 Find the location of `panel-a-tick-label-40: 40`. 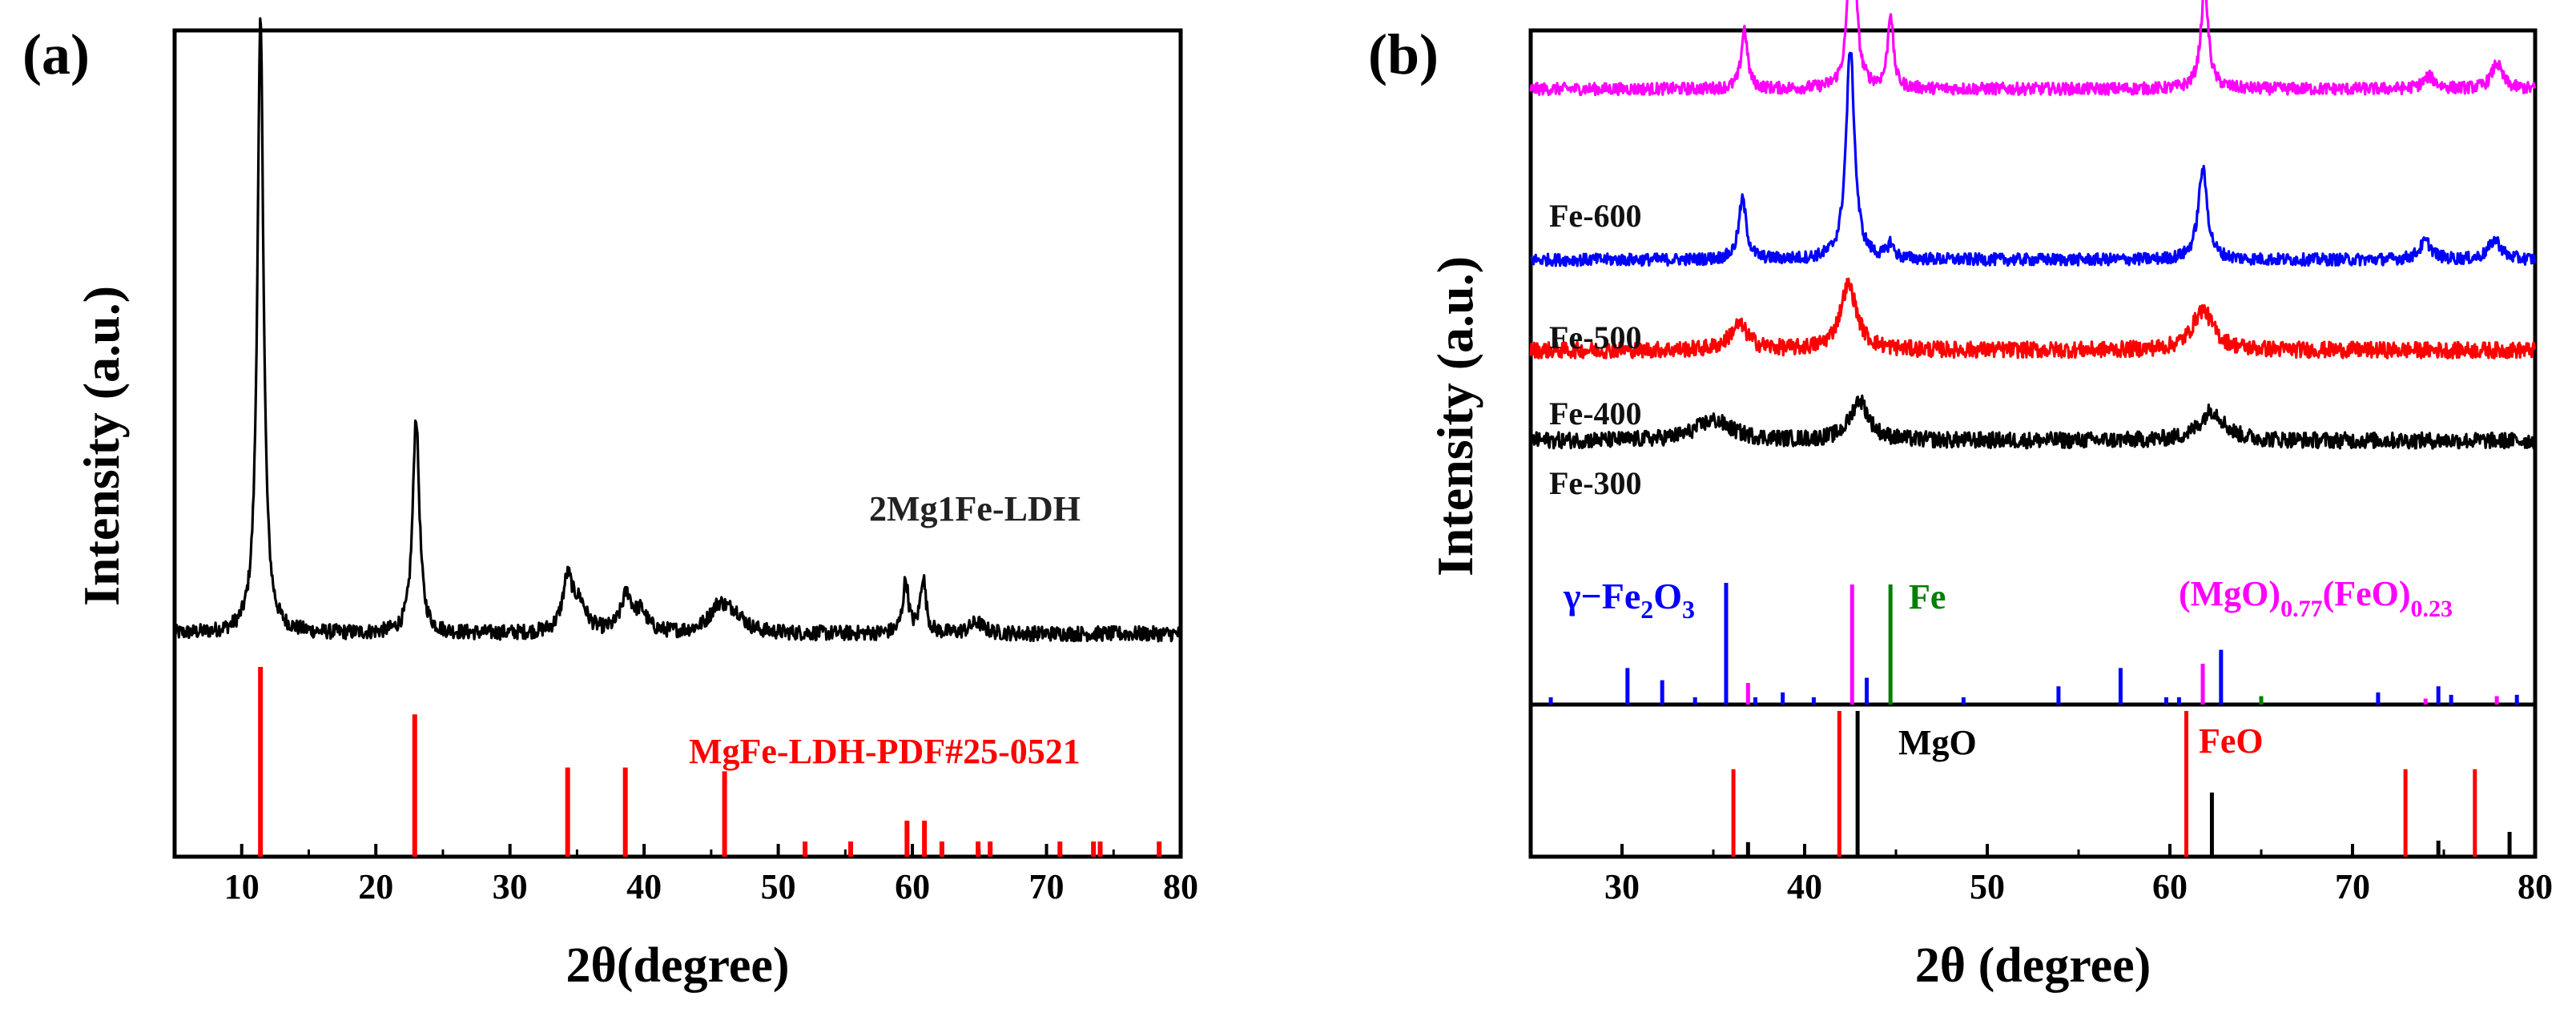

panel-a-tick-label-40: 40 is located at coordinates (644, 886).